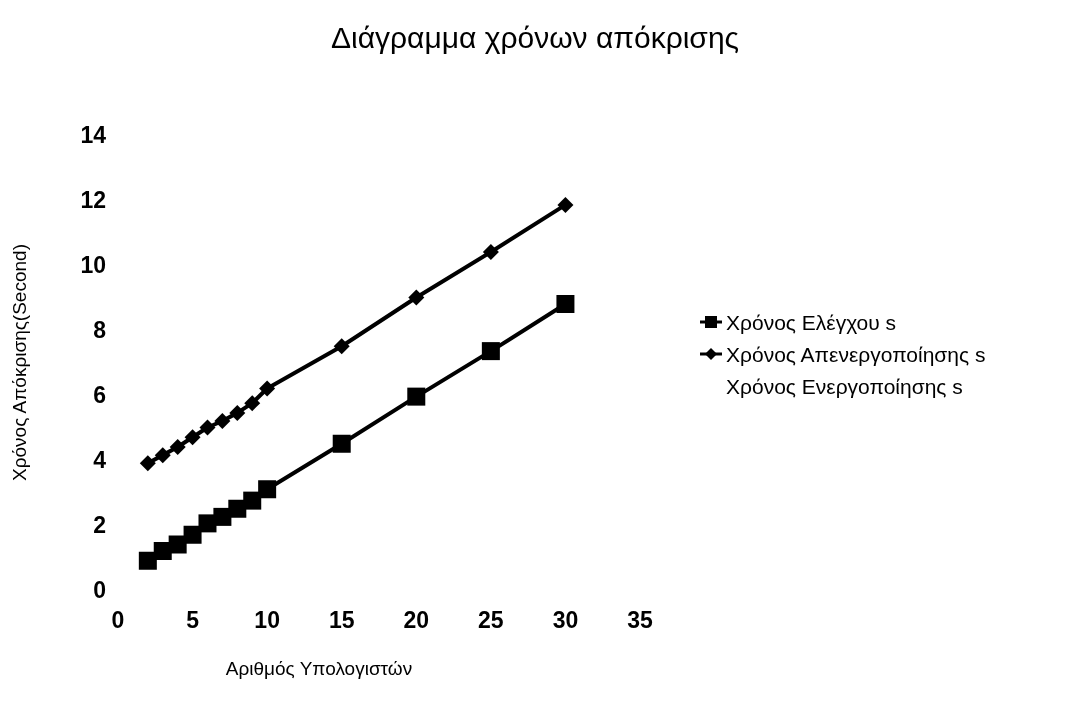 This screenshot has height=705, width=1069. What do you see at coordinates (99, 590) in the screenshot?
I see `y-tick-label: 0` at bounding box center [99, 590].